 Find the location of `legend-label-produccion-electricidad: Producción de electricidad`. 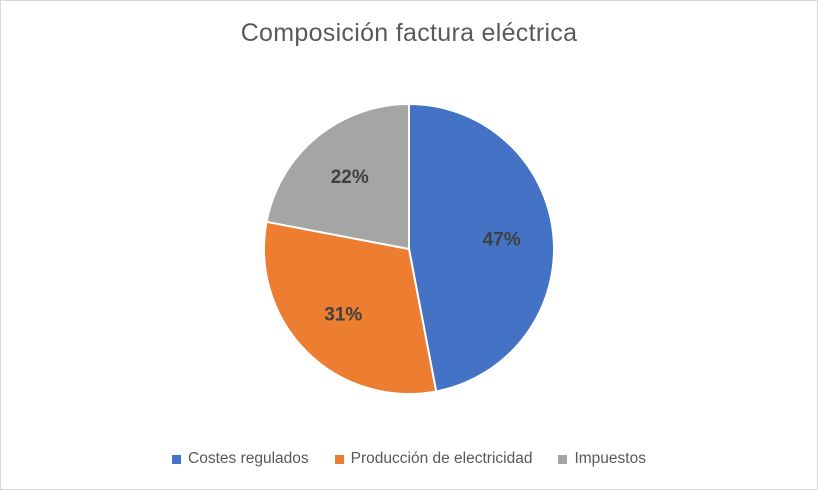

legend-label-produccion-electricidad: Producción de electricidad is located at coordinates (441, 458).